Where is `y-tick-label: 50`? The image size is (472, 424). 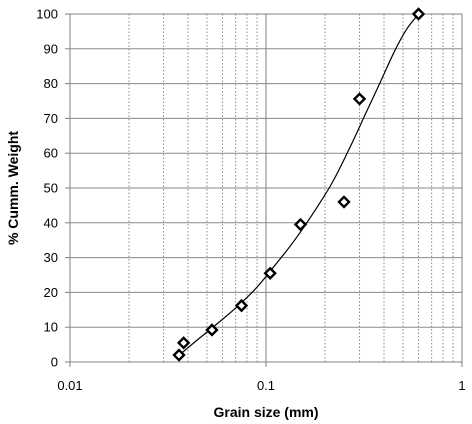
y-tick-label: 50 is located at coordinates (51, 188).